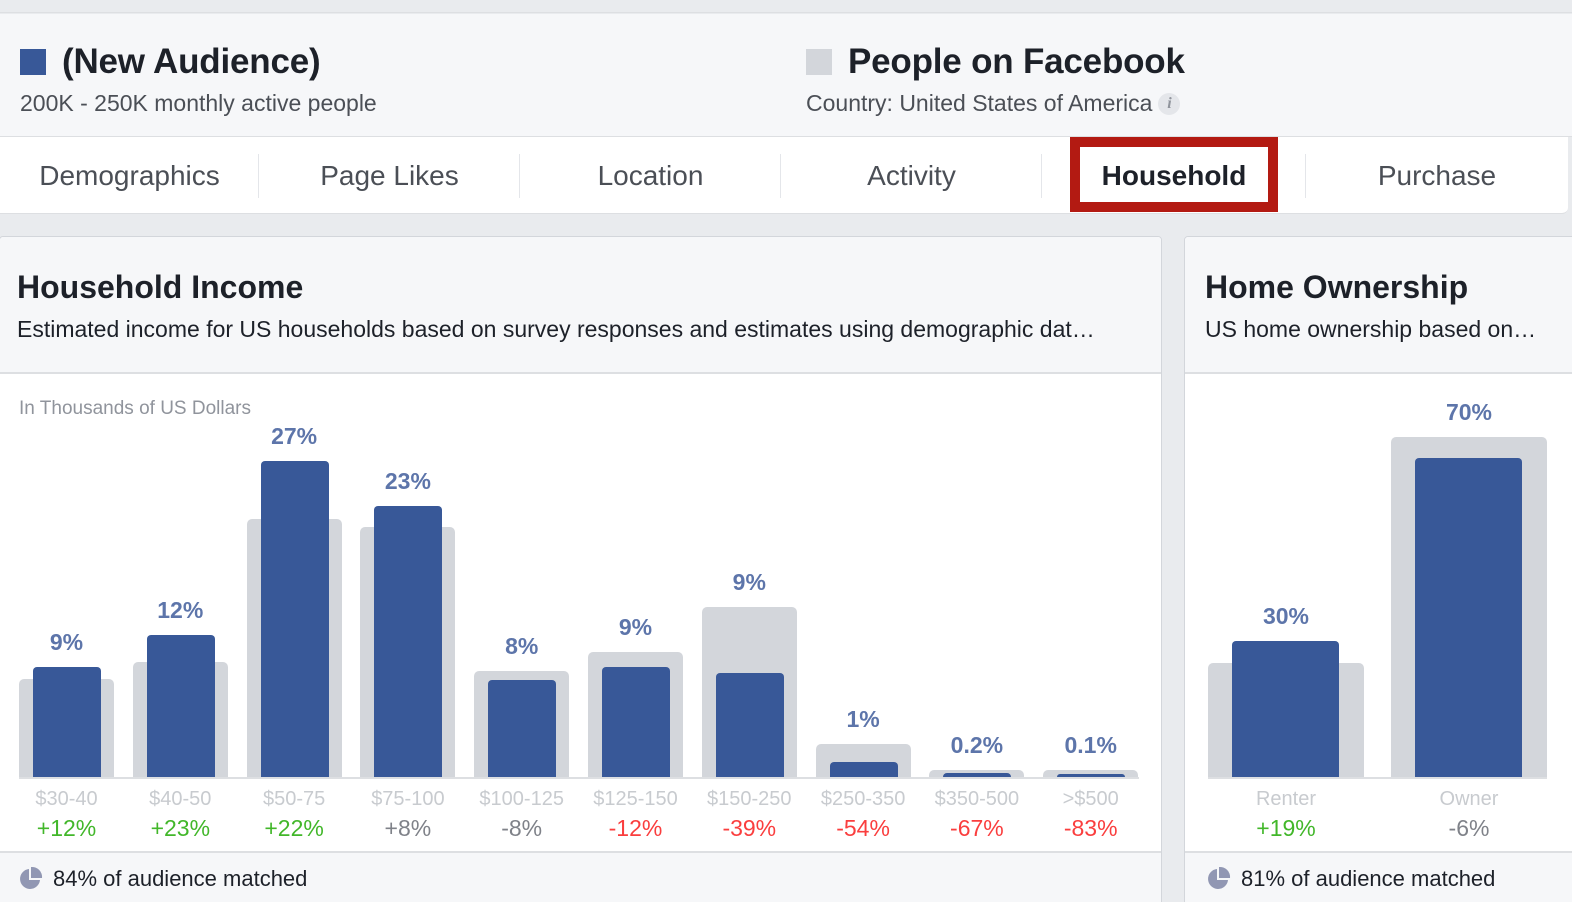 The height and width of the screenshot is (902, 1572). What do you see at coordinates (522, 828) in the screenshot?
I see `difference-label: -8%` at bounding box center [522, 828].